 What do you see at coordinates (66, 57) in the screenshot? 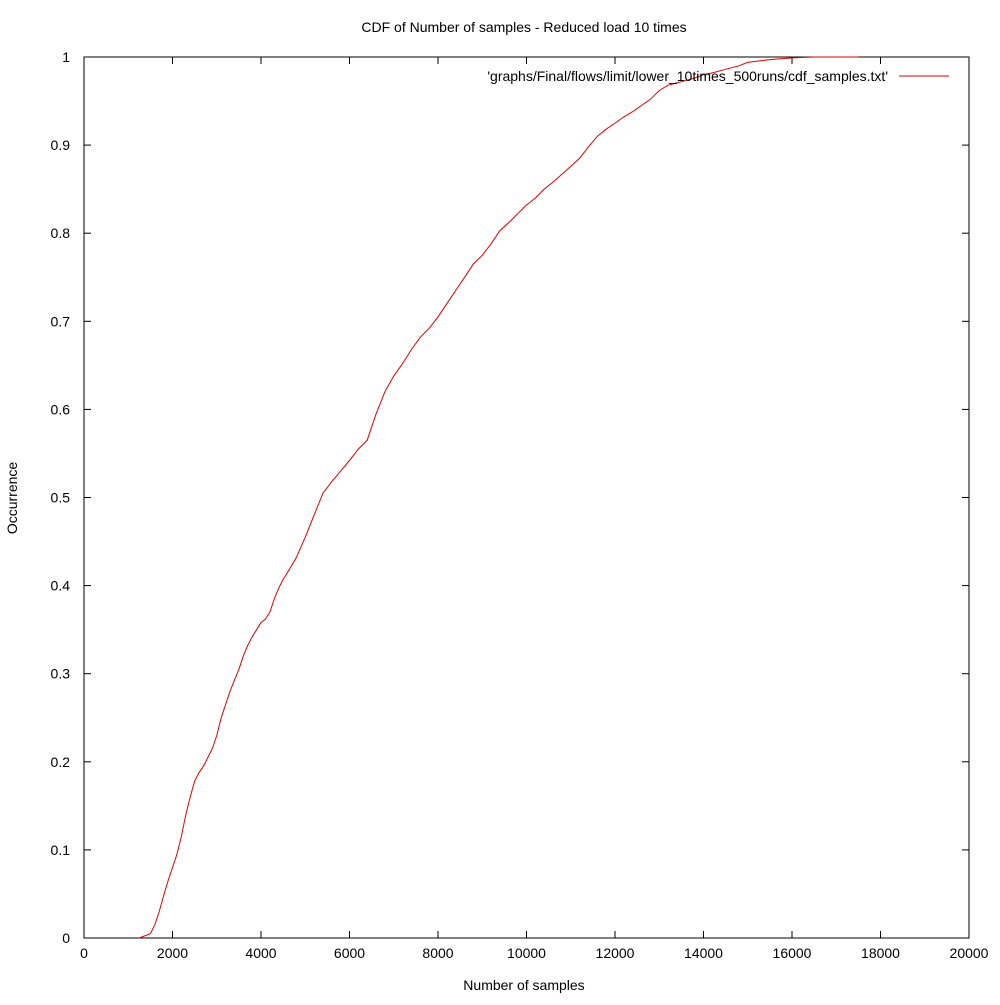
I see `y-tick-label: 1` at bounding box center [66, 57].